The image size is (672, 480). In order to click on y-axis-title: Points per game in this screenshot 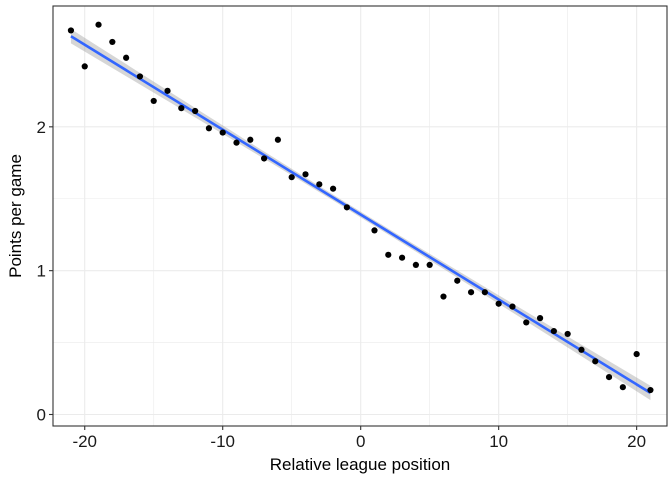, I will do `click(15, 216)`.